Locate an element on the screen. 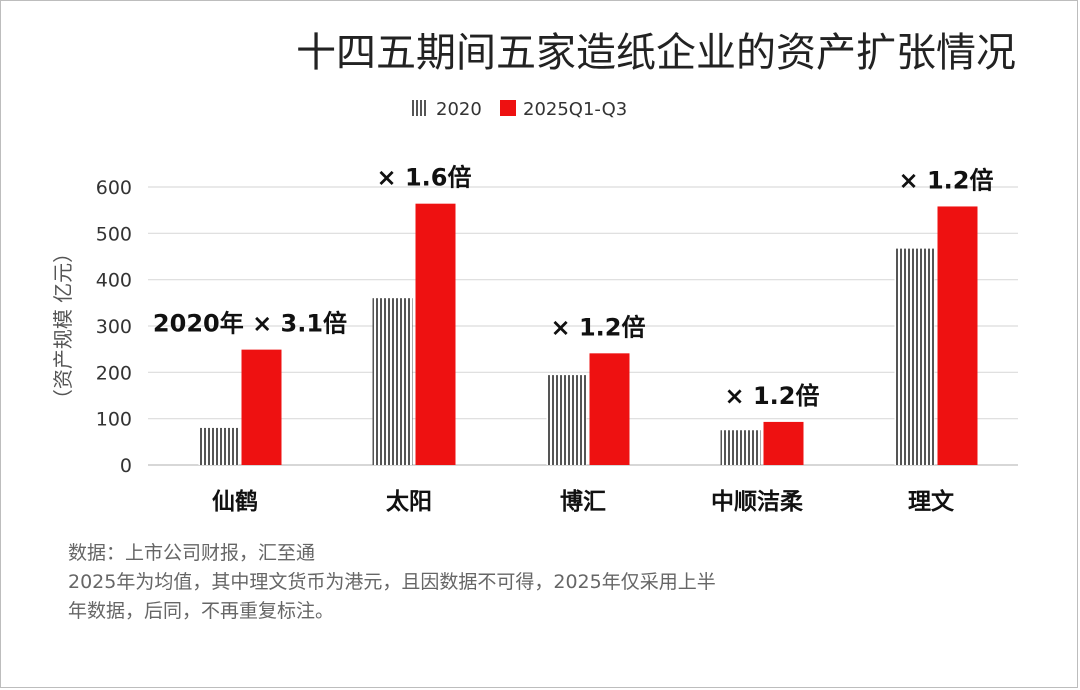 This screenshot has height=690, width=1080. y-axis-label: （资产规模 亿元） is located at coordinates (63, 326).